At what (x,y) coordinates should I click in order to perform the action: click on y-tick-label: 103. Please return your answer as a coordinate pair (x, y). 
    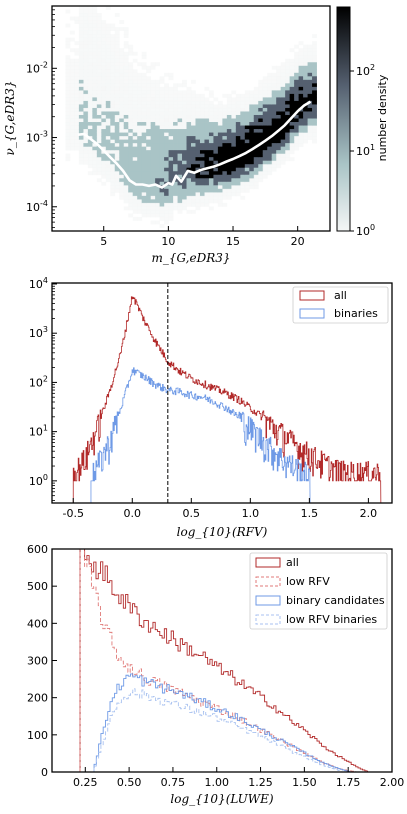
    Looking at the image, I should click on (38, 332).